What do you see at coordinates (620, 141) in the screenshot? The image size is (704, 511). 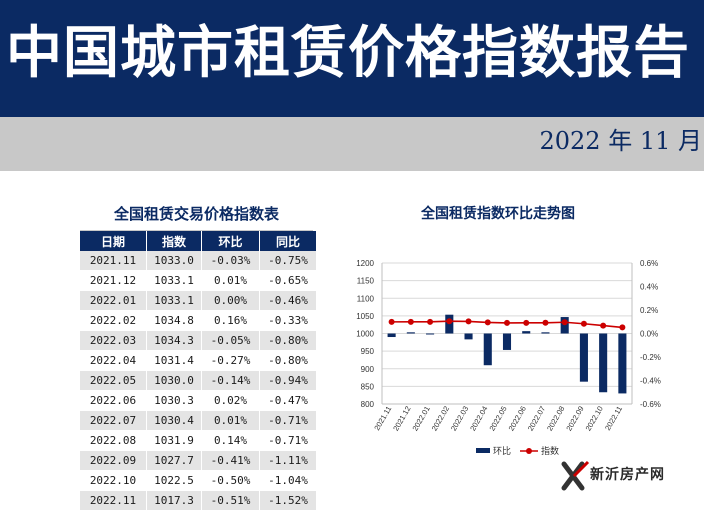 I see `report-date: 2022 年 11 月` at bounding box center [620, 141].